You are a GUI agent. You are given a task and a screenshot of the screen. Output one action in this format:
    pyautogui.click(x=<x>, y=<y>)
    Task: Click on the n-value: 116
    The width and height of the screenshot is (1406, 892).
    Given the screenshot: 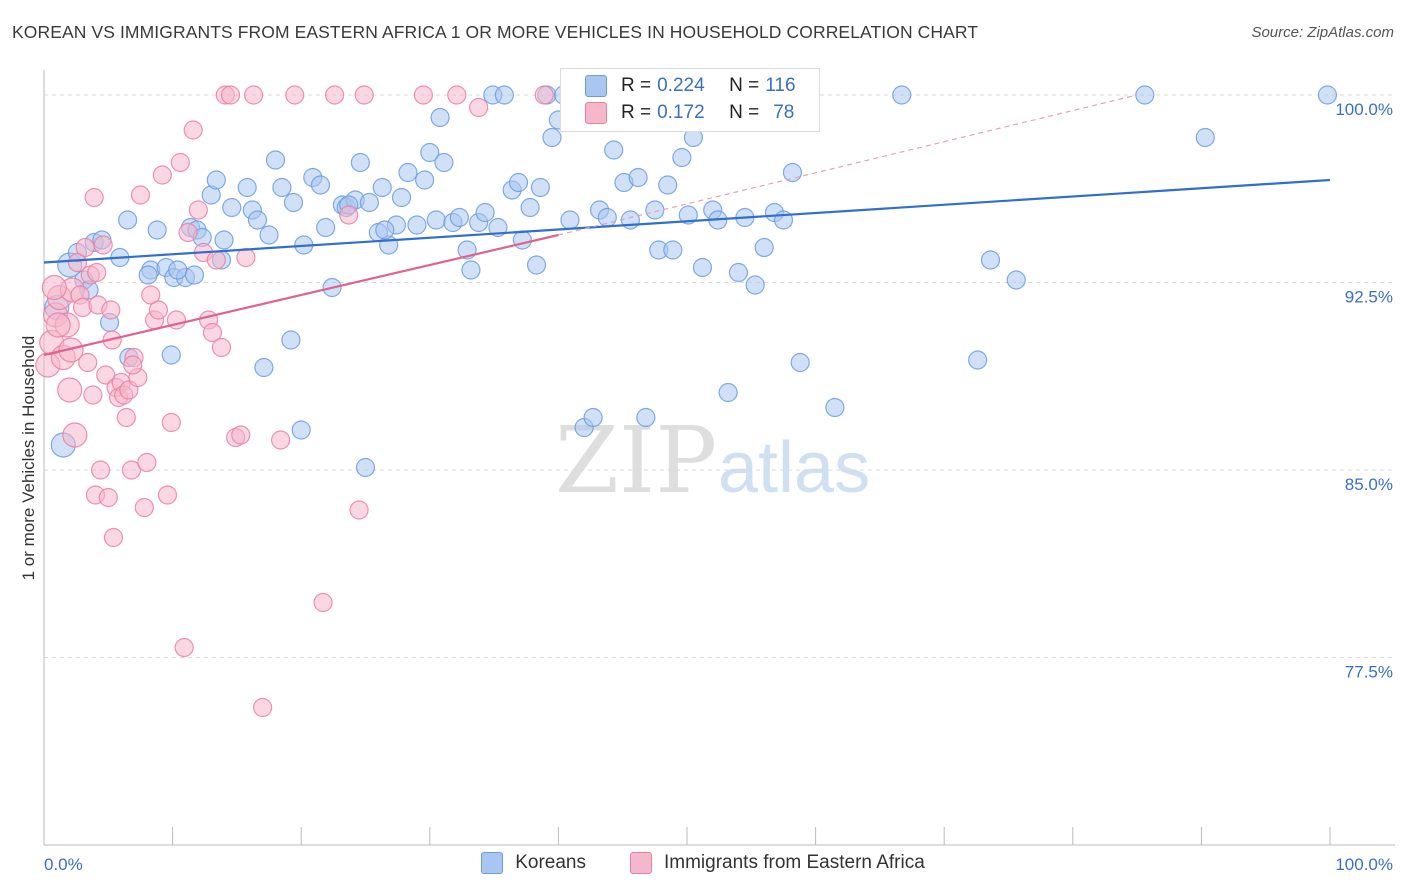 What is the action you would take?
    pyautogui.click(x=780, y=85)
    